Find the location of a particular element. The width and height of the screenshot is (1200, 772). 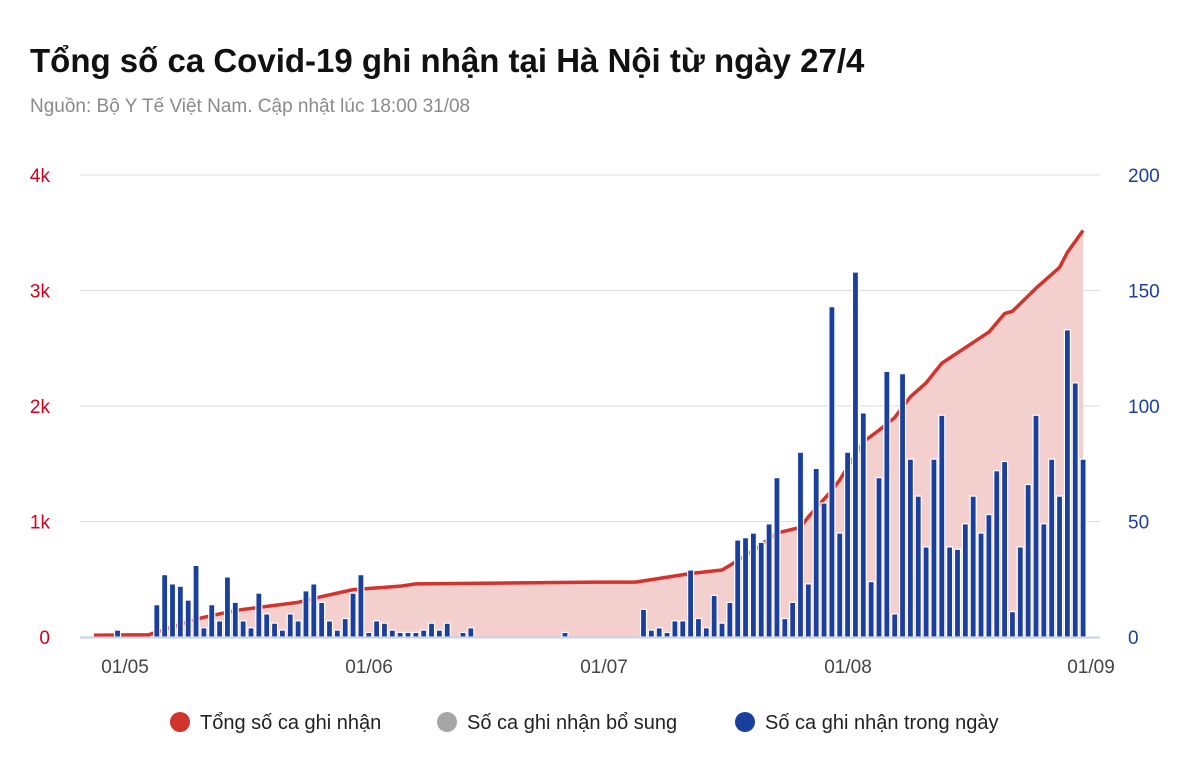

legend-item: Tổng số ca ghi nhận is located at coordinates (275, 723).